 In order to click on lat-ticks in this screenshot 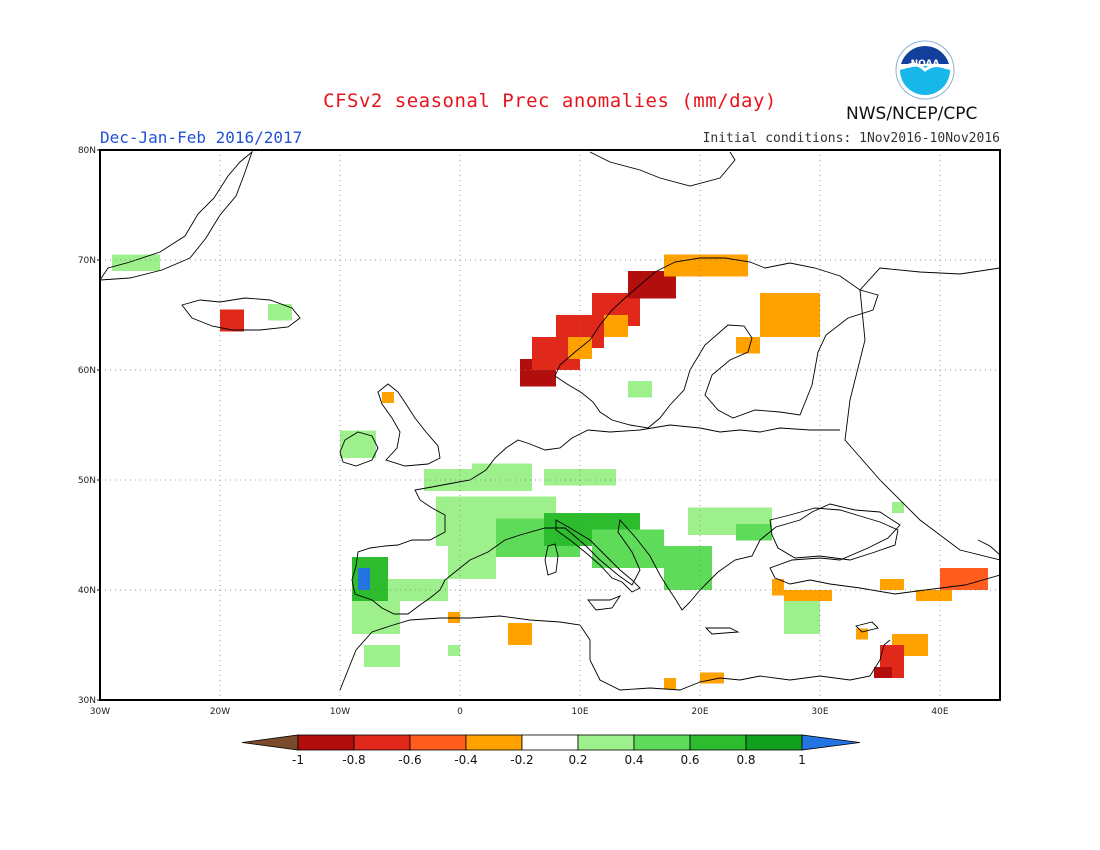, I will do `click(98, 425)`.